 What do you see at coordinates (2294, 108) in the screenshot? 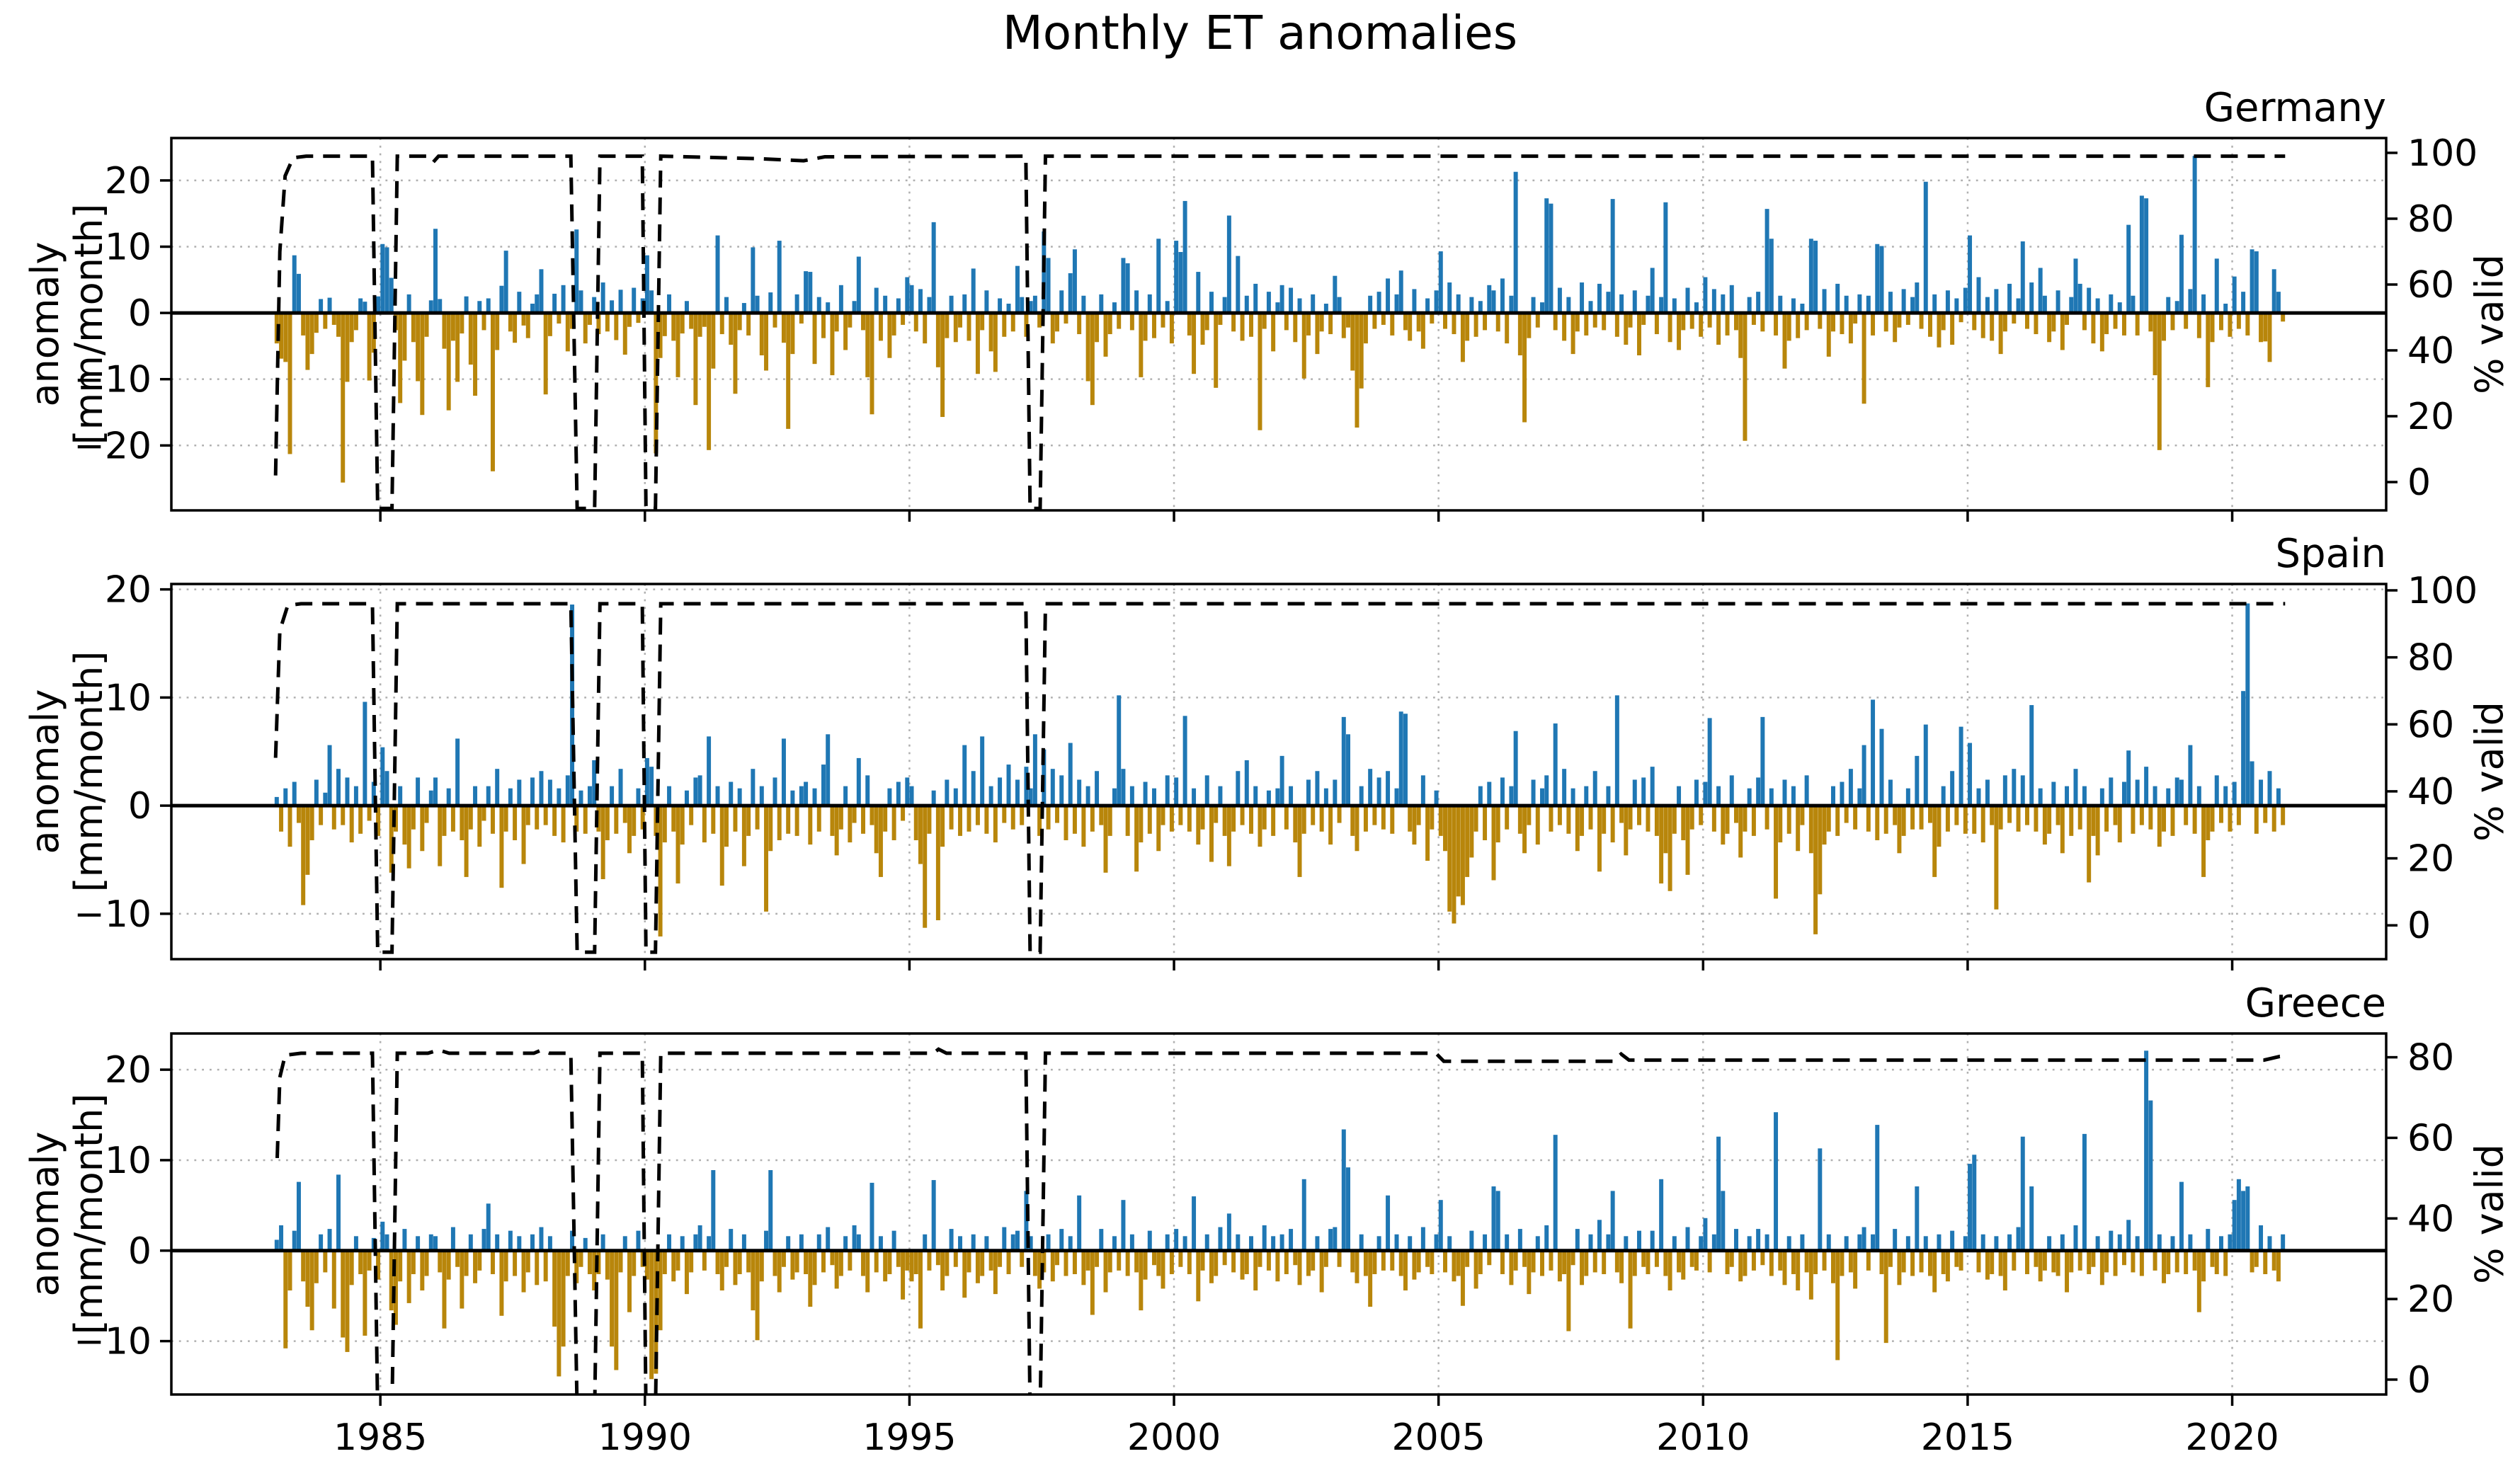
I see `panel-title-germany: Germany` at bounding box center [2294, 108].